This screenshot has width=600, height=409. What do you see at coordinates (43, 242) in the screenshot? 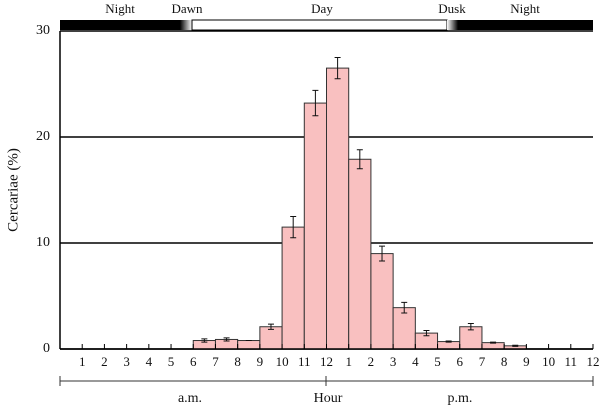
I see `y-tick-label: 10` at bounding box center [43, 242].